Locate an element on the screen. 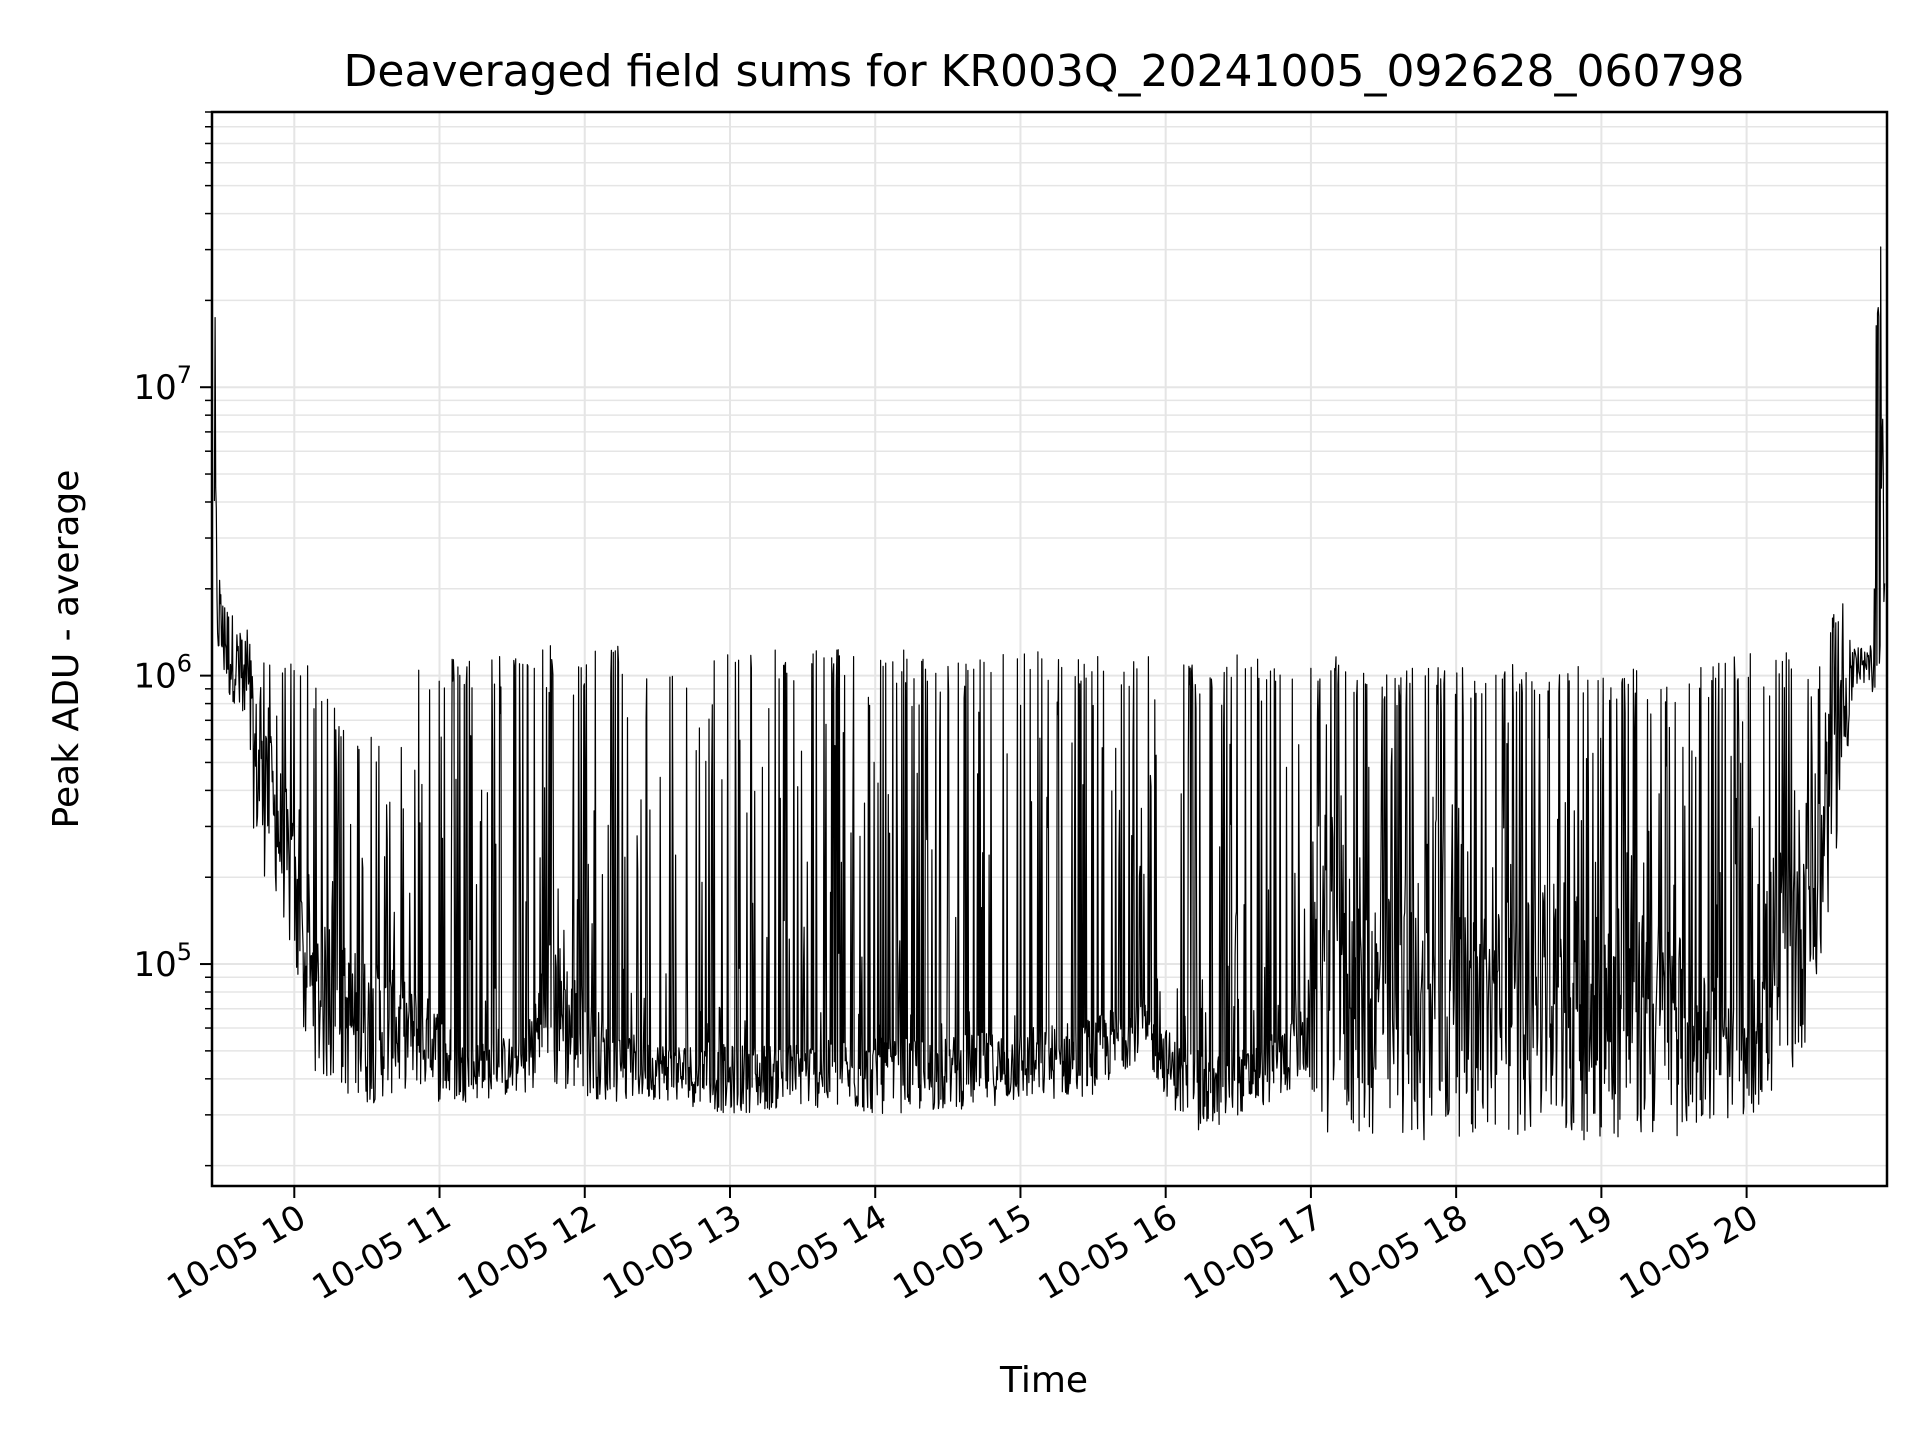 The height and width of the screenshot is (1444, 1920). x-axis-label: Time is located at coordinates (1043, 1380).